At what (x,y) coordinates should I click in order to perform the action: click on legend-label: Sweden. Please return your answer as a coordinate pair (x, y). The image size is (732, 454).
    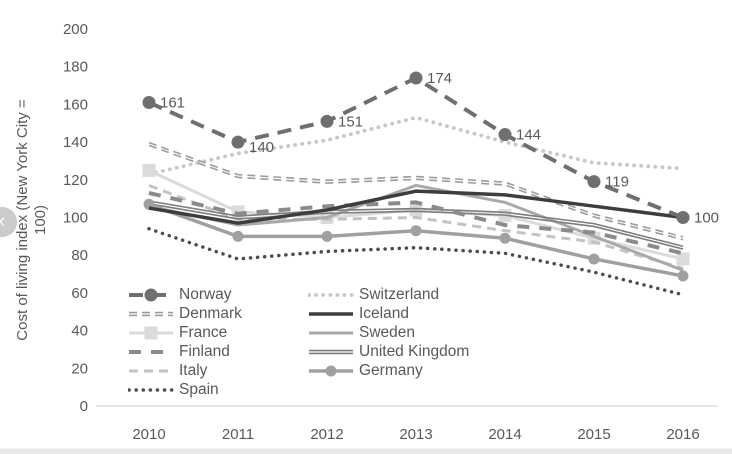
    Looking at the image, I should click on (387, 332).